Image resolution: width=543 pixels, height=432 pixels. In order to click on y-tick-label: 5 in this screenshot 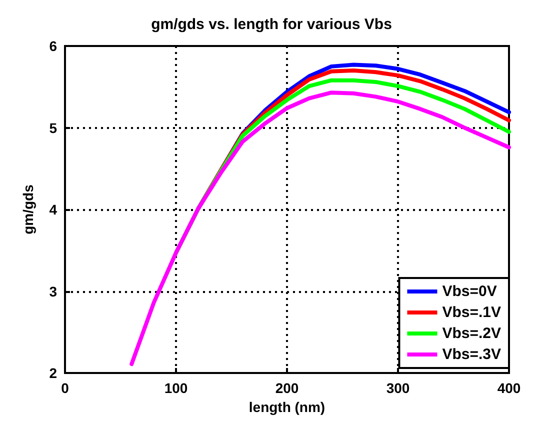, I will do `click(53, 128)`.